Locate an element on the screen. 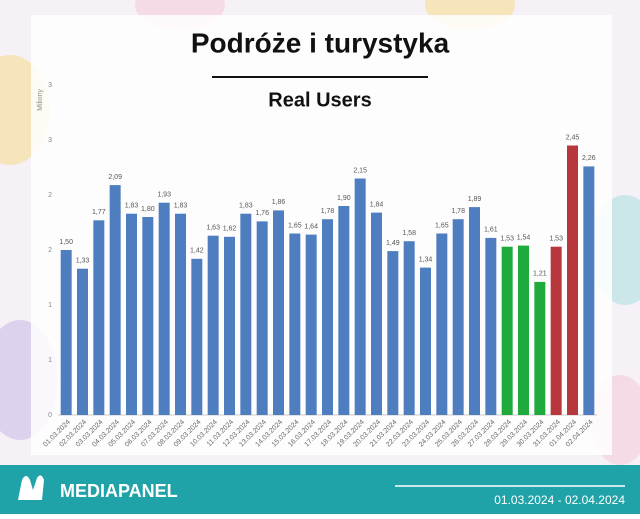  value-label: 2,09 is located at coordinates (115, 177).